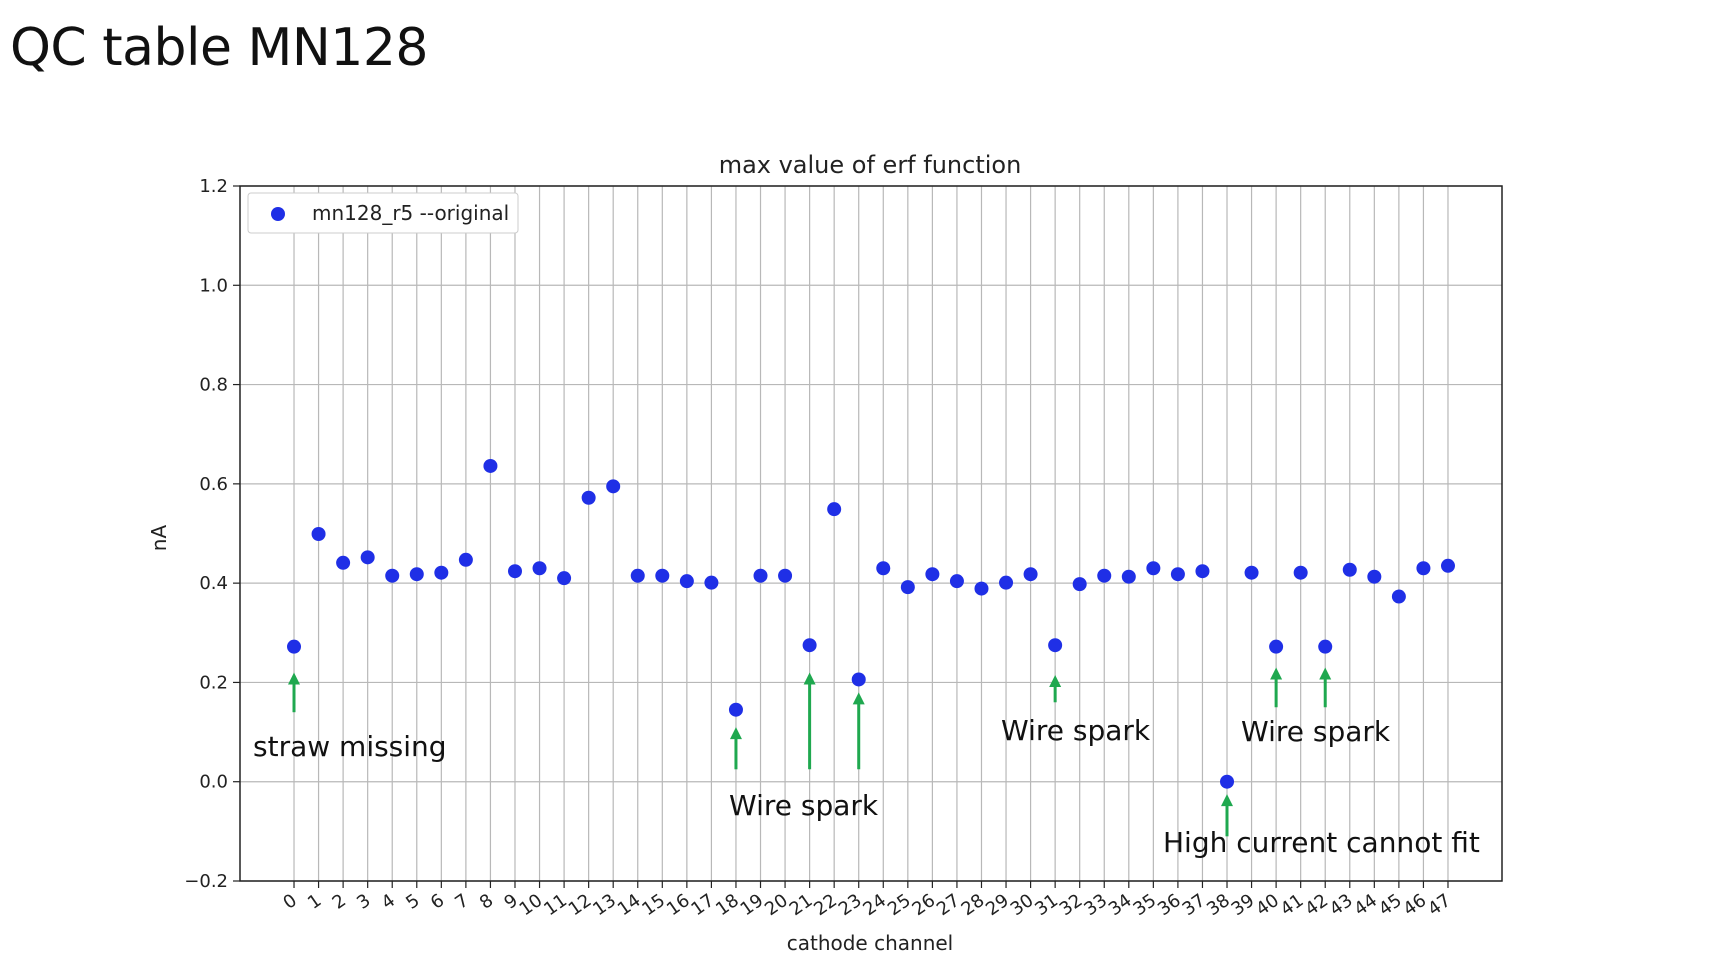 Image resolution: width=1730 pixels, height=968 pixels. Describe the element at coordinates (437, 902) in the screenshot. I see `x-tick-label: 6` at that location.